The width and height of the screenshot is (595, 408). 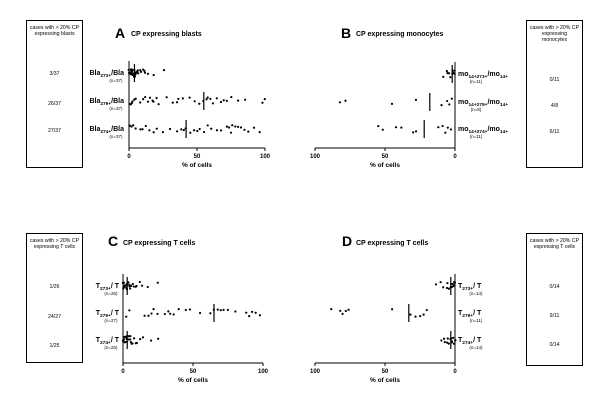 What do you see at coordinates (400, 34) in the screenshot?
I see `panel-title: CP expressing monocytes` at bounding box center [400, 34].